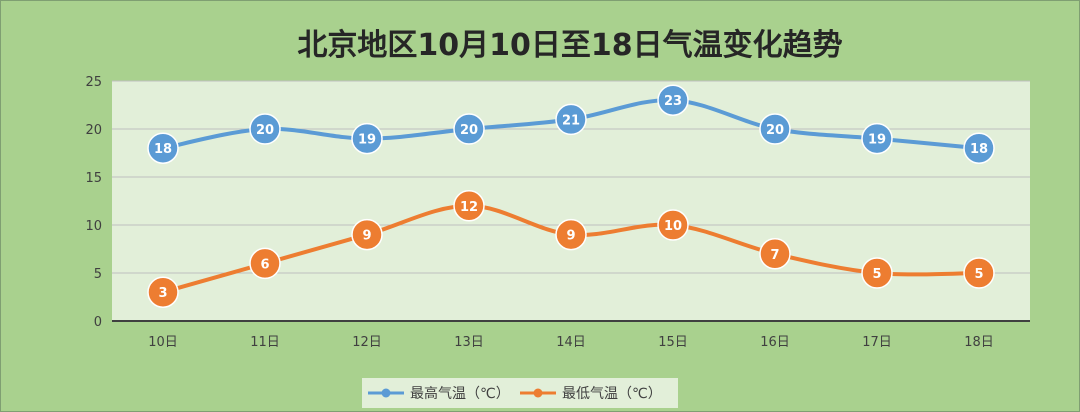  Describe the element at coordinates (460, 393) in the screenshot. I see `legend-label: 最高气温（℃）` at that location.